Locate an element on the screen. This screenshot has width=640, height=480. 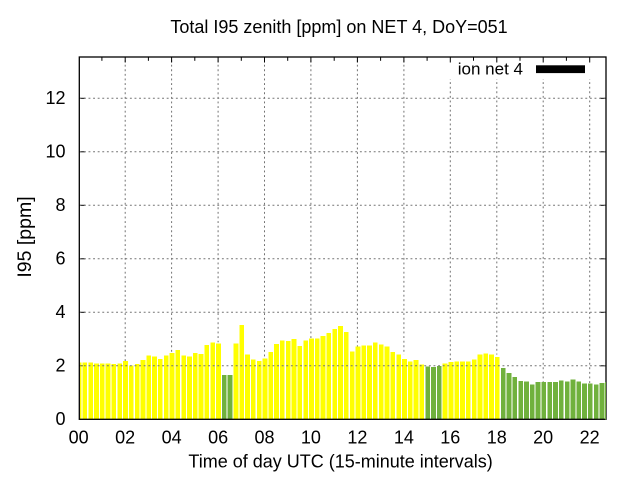
svg-text: 20 is located at coordinates (543, 438).